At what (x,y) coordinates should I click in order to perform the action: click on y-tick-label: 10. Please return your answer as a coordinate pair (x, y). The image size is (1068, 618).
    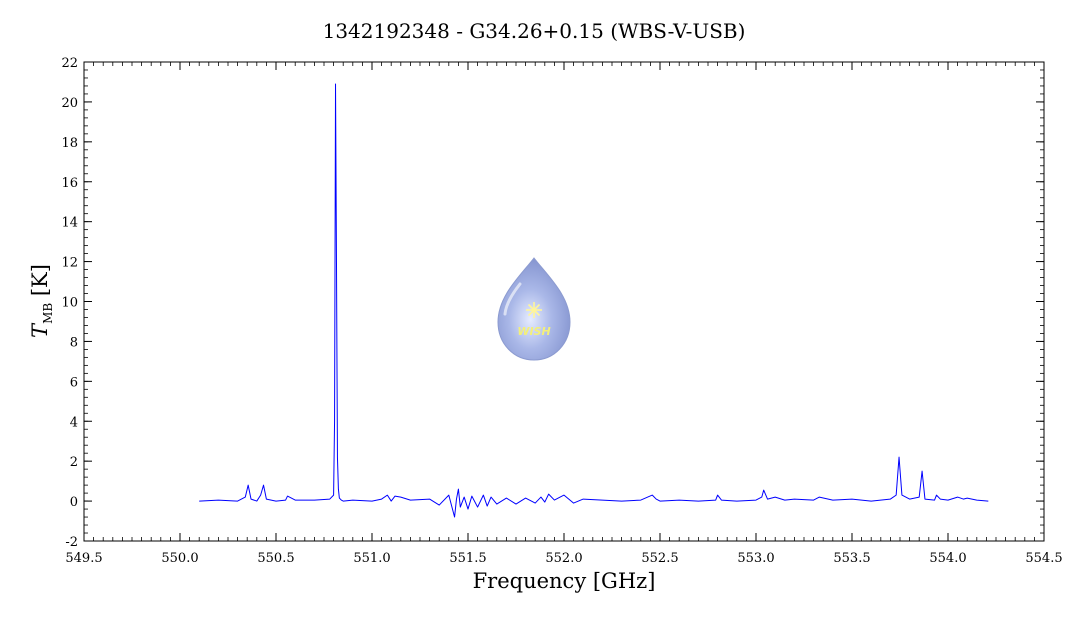
    Looking at the image, I should click on (69, 303).